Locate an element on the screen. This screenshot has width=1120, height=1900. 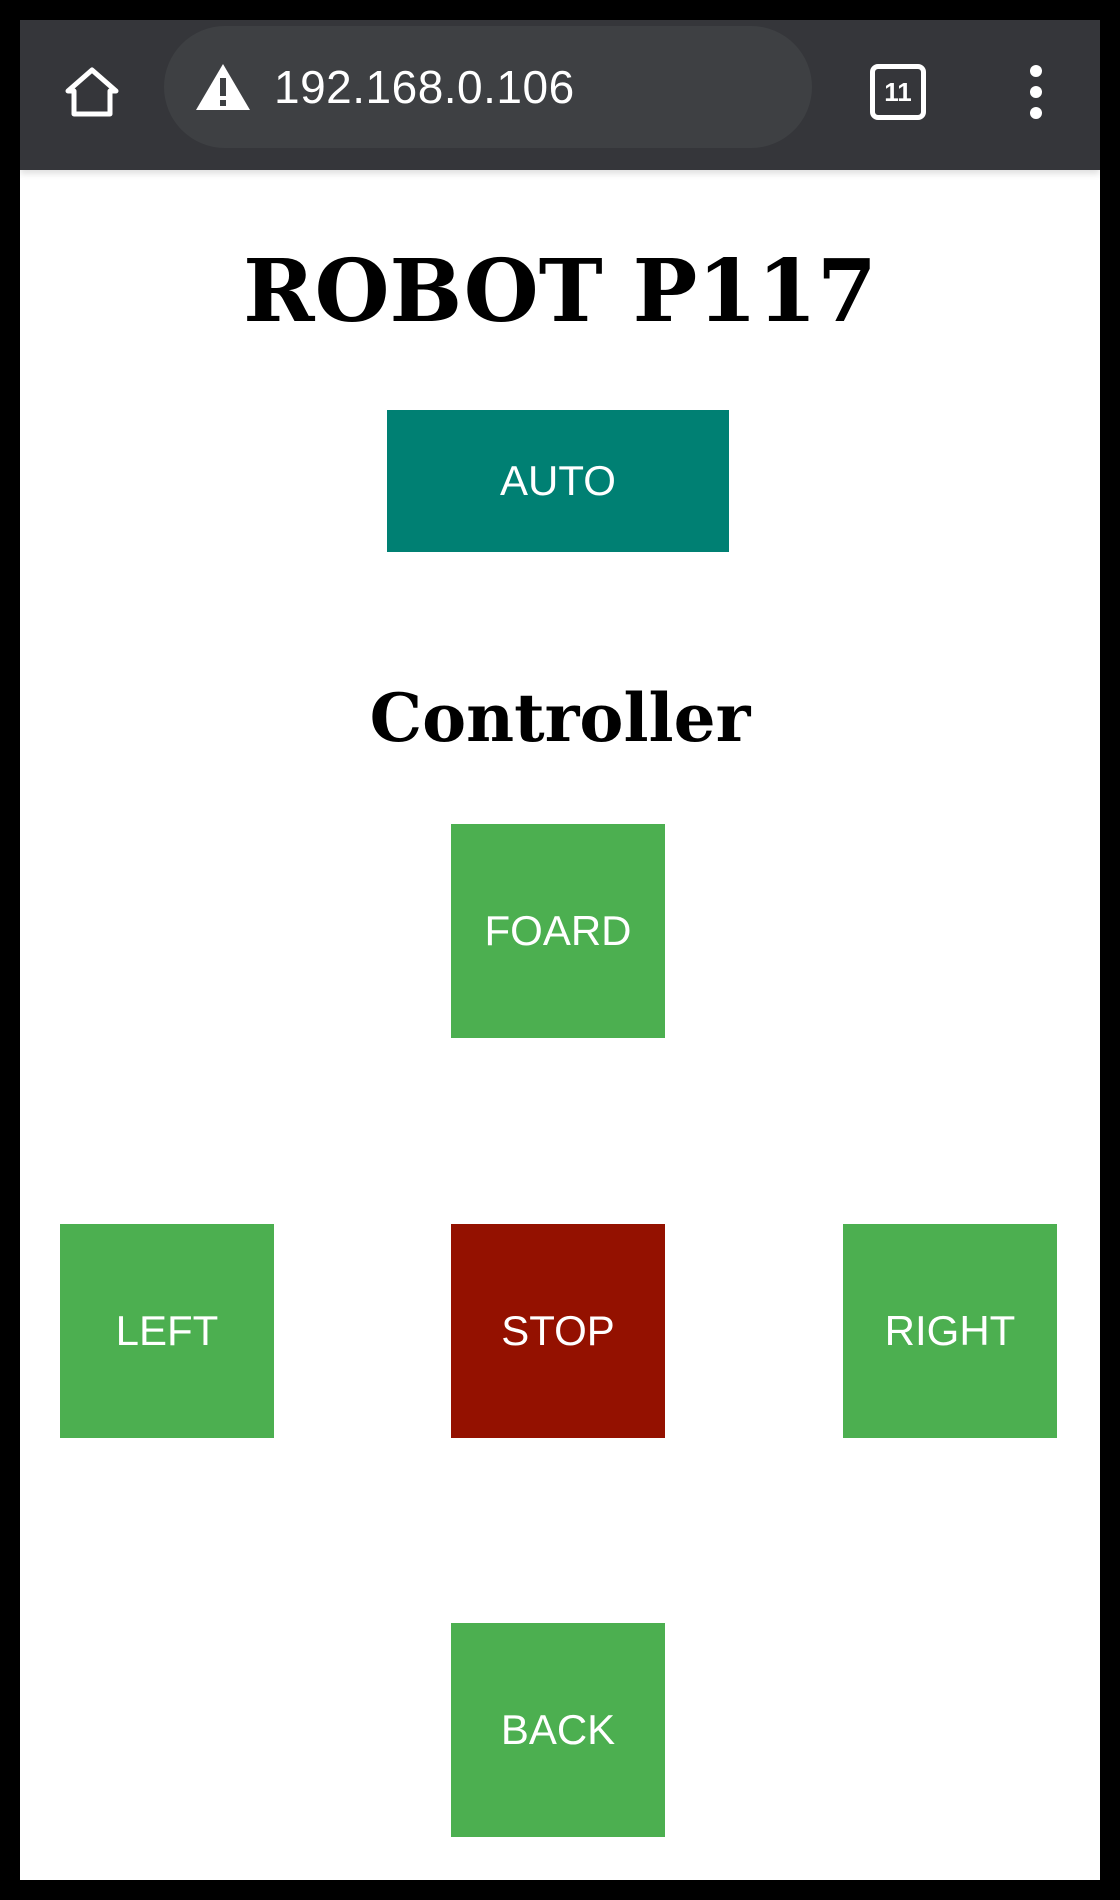
browser-toolbar: 192.168.0.106 11 is located at coordinates (560, 95).